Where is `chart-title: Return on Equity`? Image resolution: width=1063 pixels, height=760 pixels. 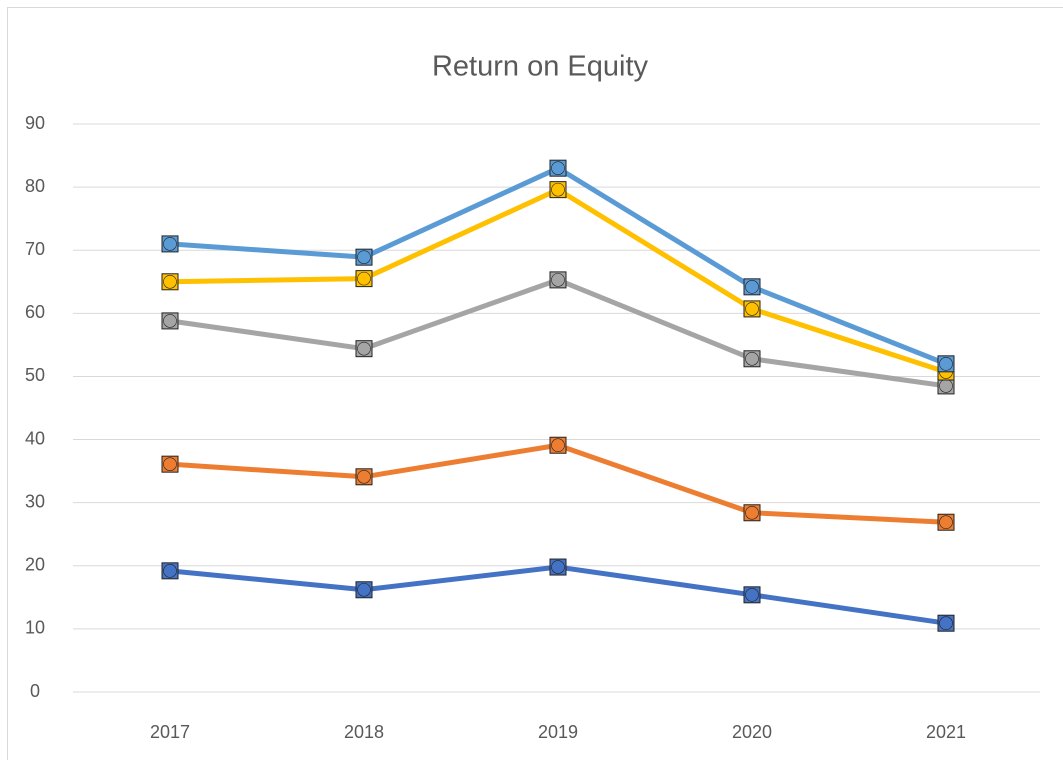
chart-title: Return on Equity is located at coordinates (540, 67).